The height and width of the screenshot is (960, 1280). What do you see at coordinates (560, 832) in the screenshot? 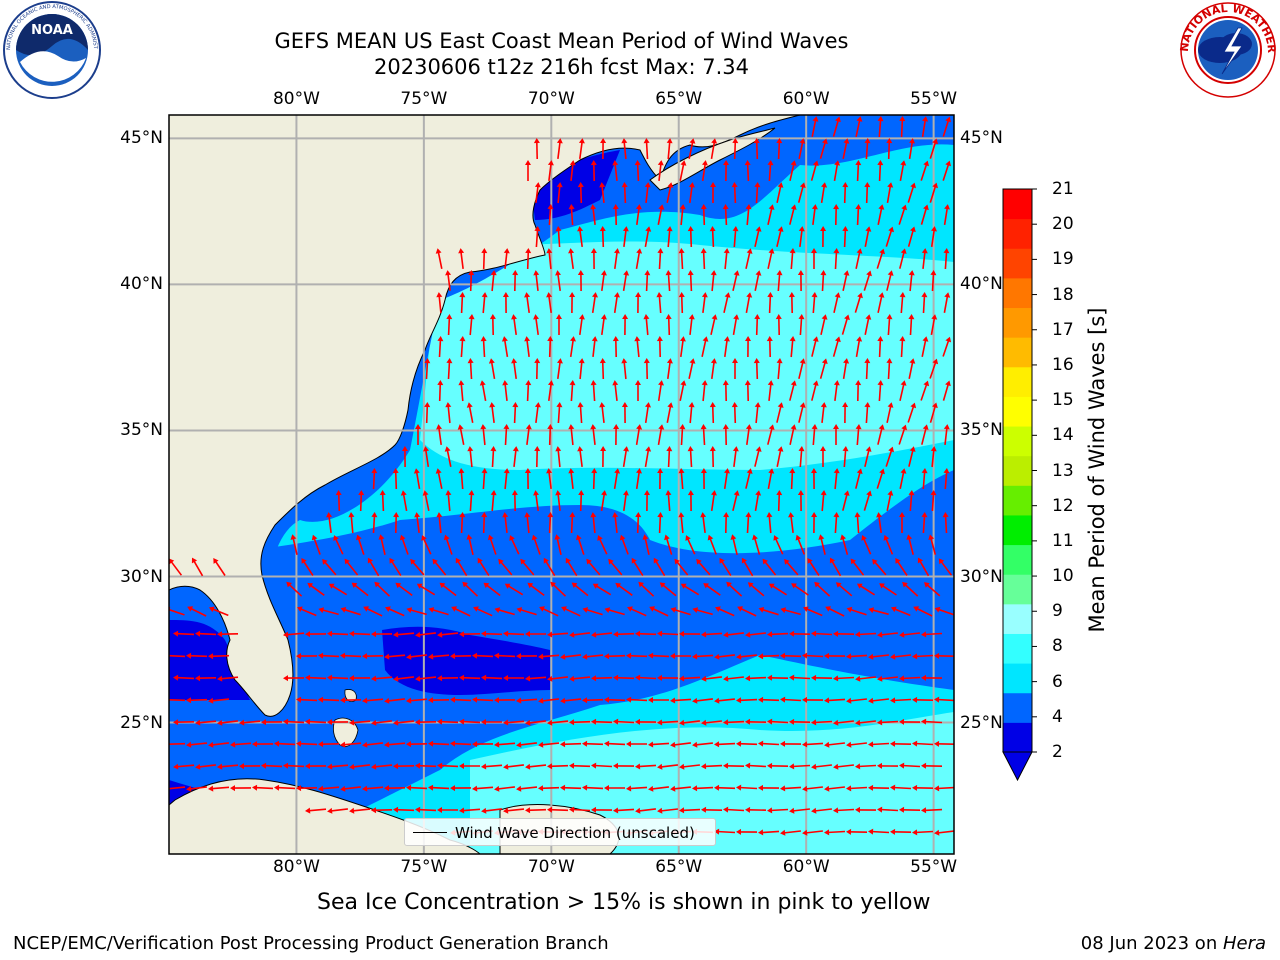
I see `map-legend: Wind Wave Direction (unscaled)` at bounding box center [560, 832].